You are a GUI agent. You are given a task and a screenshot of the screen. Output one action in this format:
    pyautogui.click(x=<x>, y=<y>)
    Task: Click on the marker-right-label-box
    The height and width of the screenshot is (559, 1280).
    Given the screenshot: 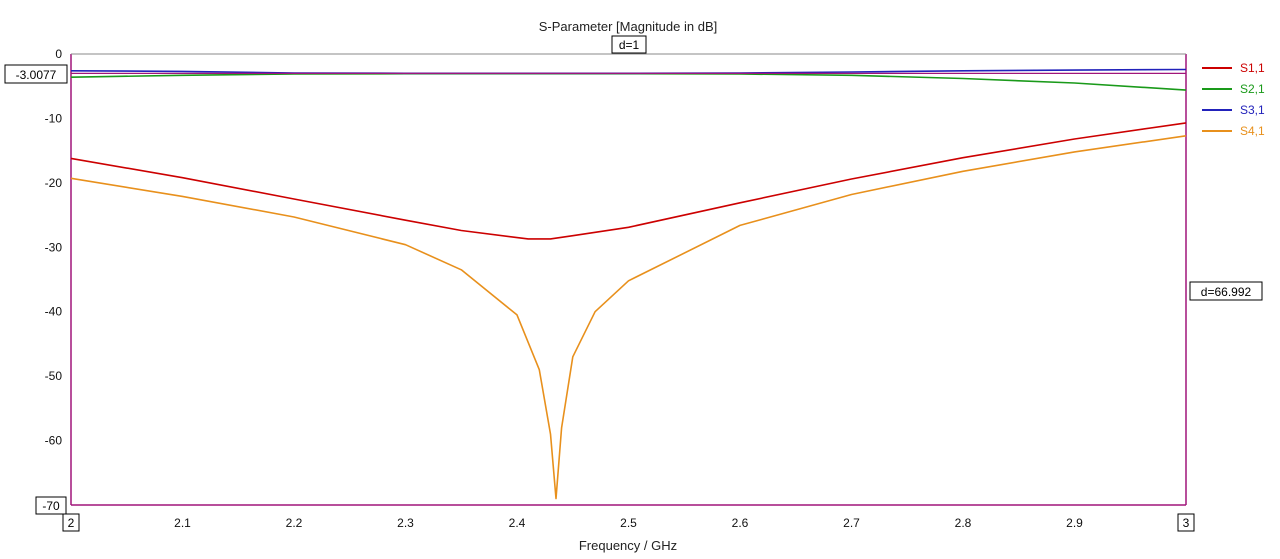 What is the action you would take?
    pyautogui.click(x=1226, y=291)
    